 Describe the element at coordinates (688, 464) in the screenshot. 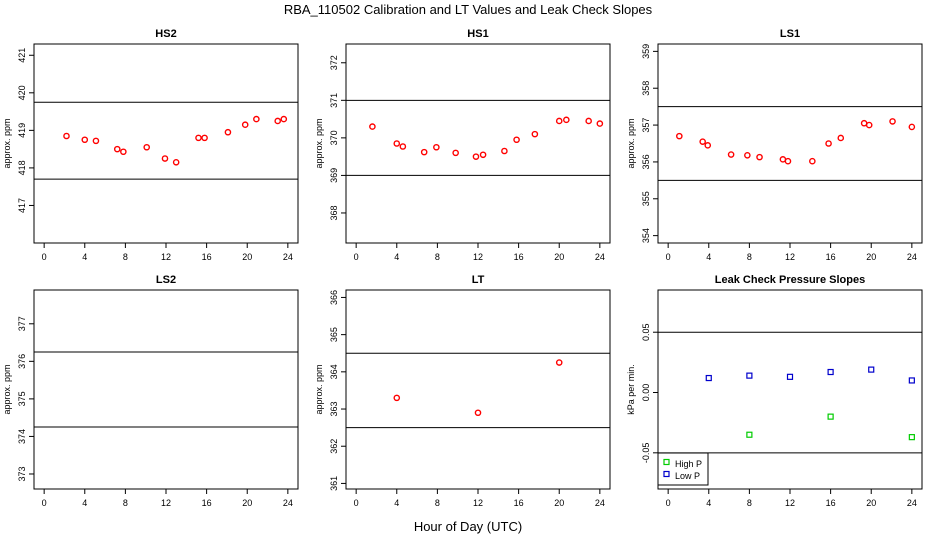

I see `legend-label: High P` at that location.